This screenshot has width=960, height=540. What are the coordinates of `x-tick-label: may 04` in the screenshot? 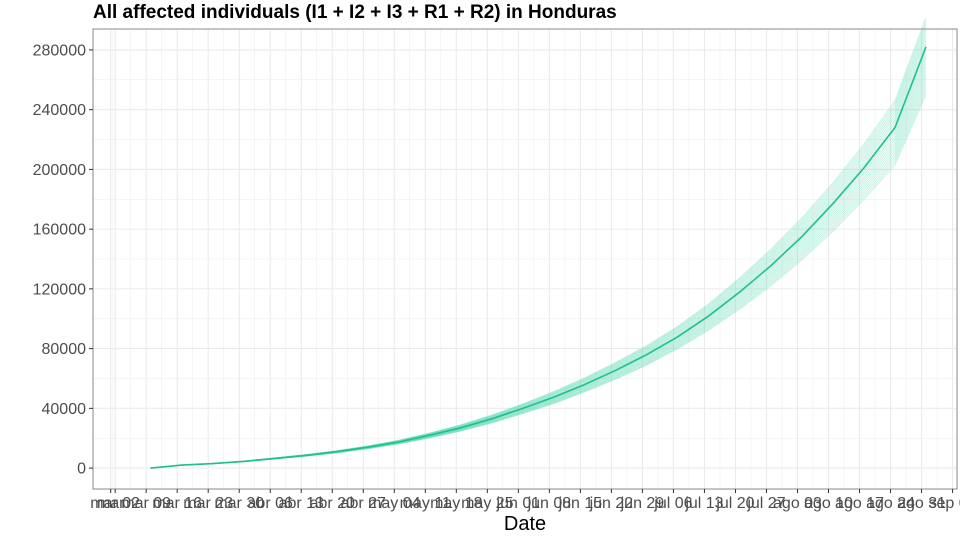 It's located at (394, 503).